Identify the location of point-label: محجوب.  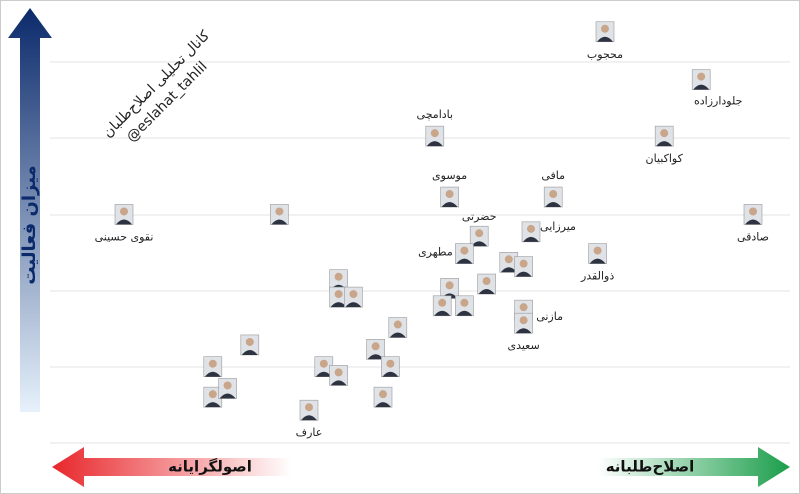
(605, 54).